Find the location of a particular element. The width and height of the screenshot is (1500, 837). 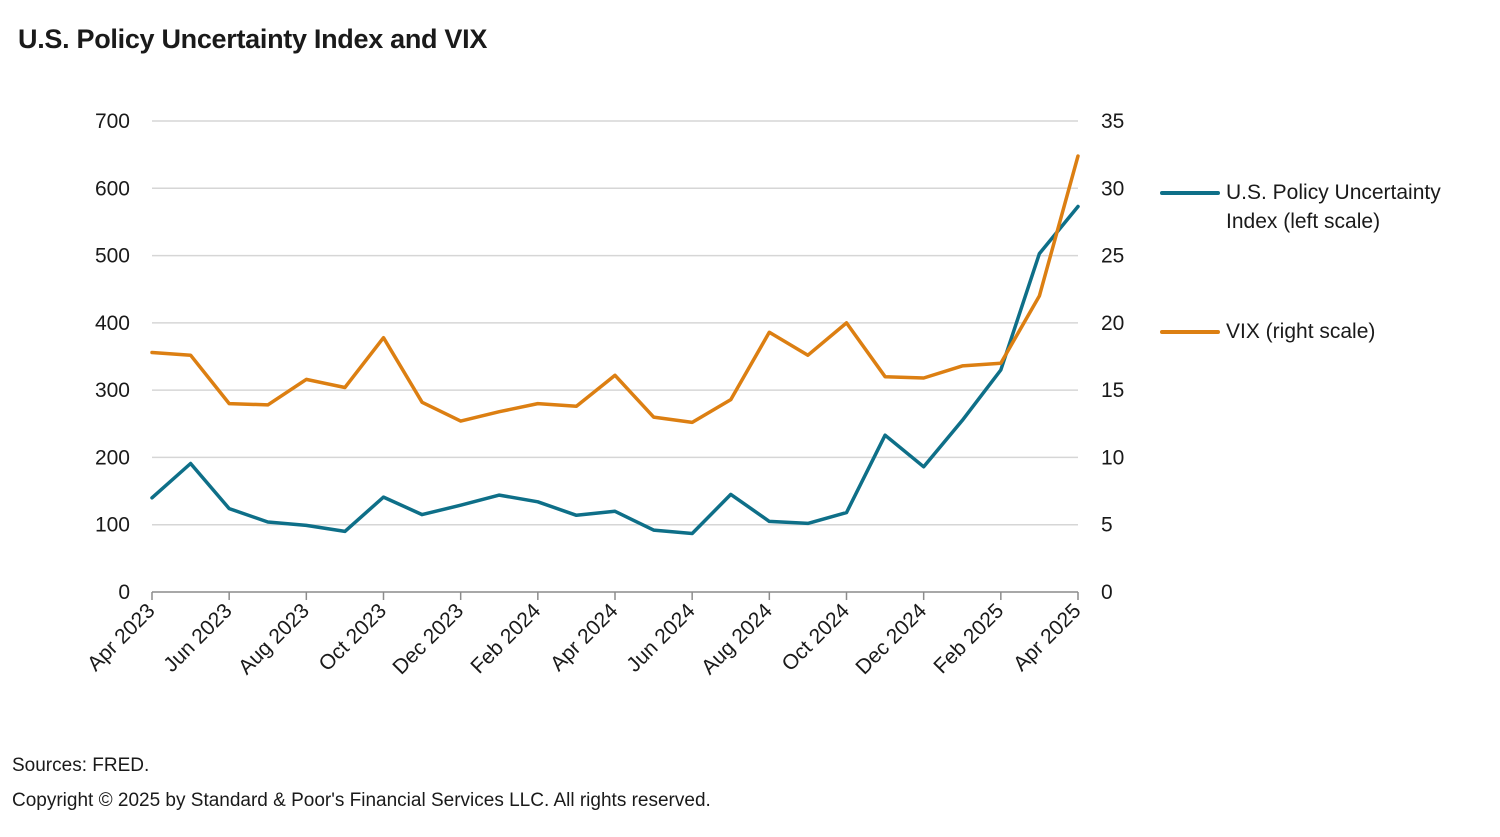

legend-swatch-epu is located at coordinates (1190, 193).